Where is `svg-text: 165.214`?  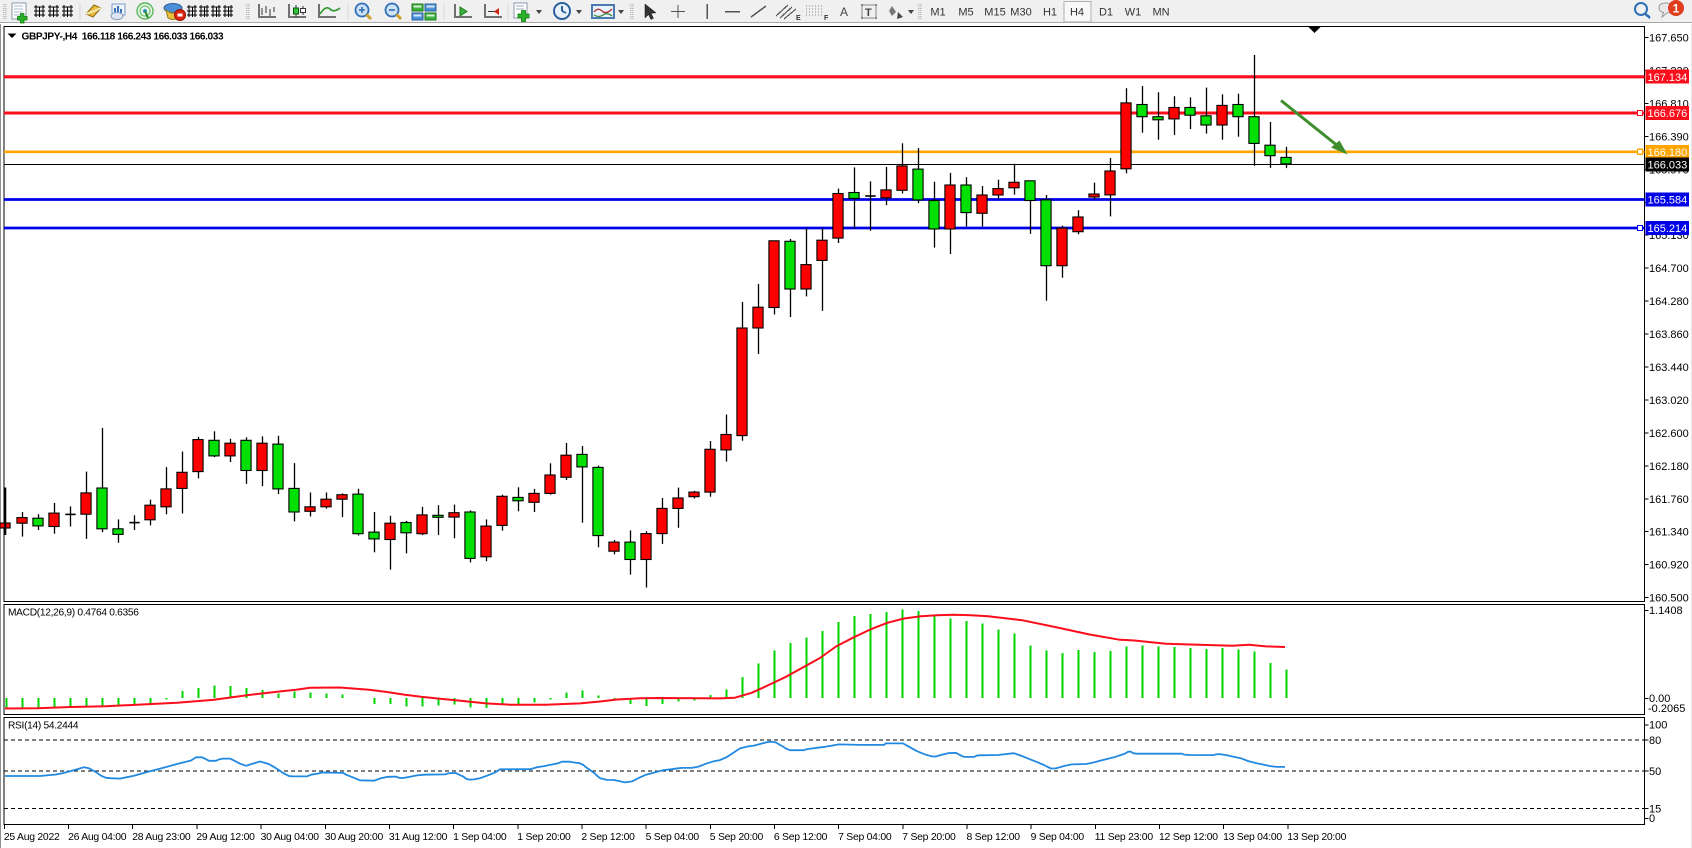 svg-text: 165.214 is located at coordinates (1668, 229).